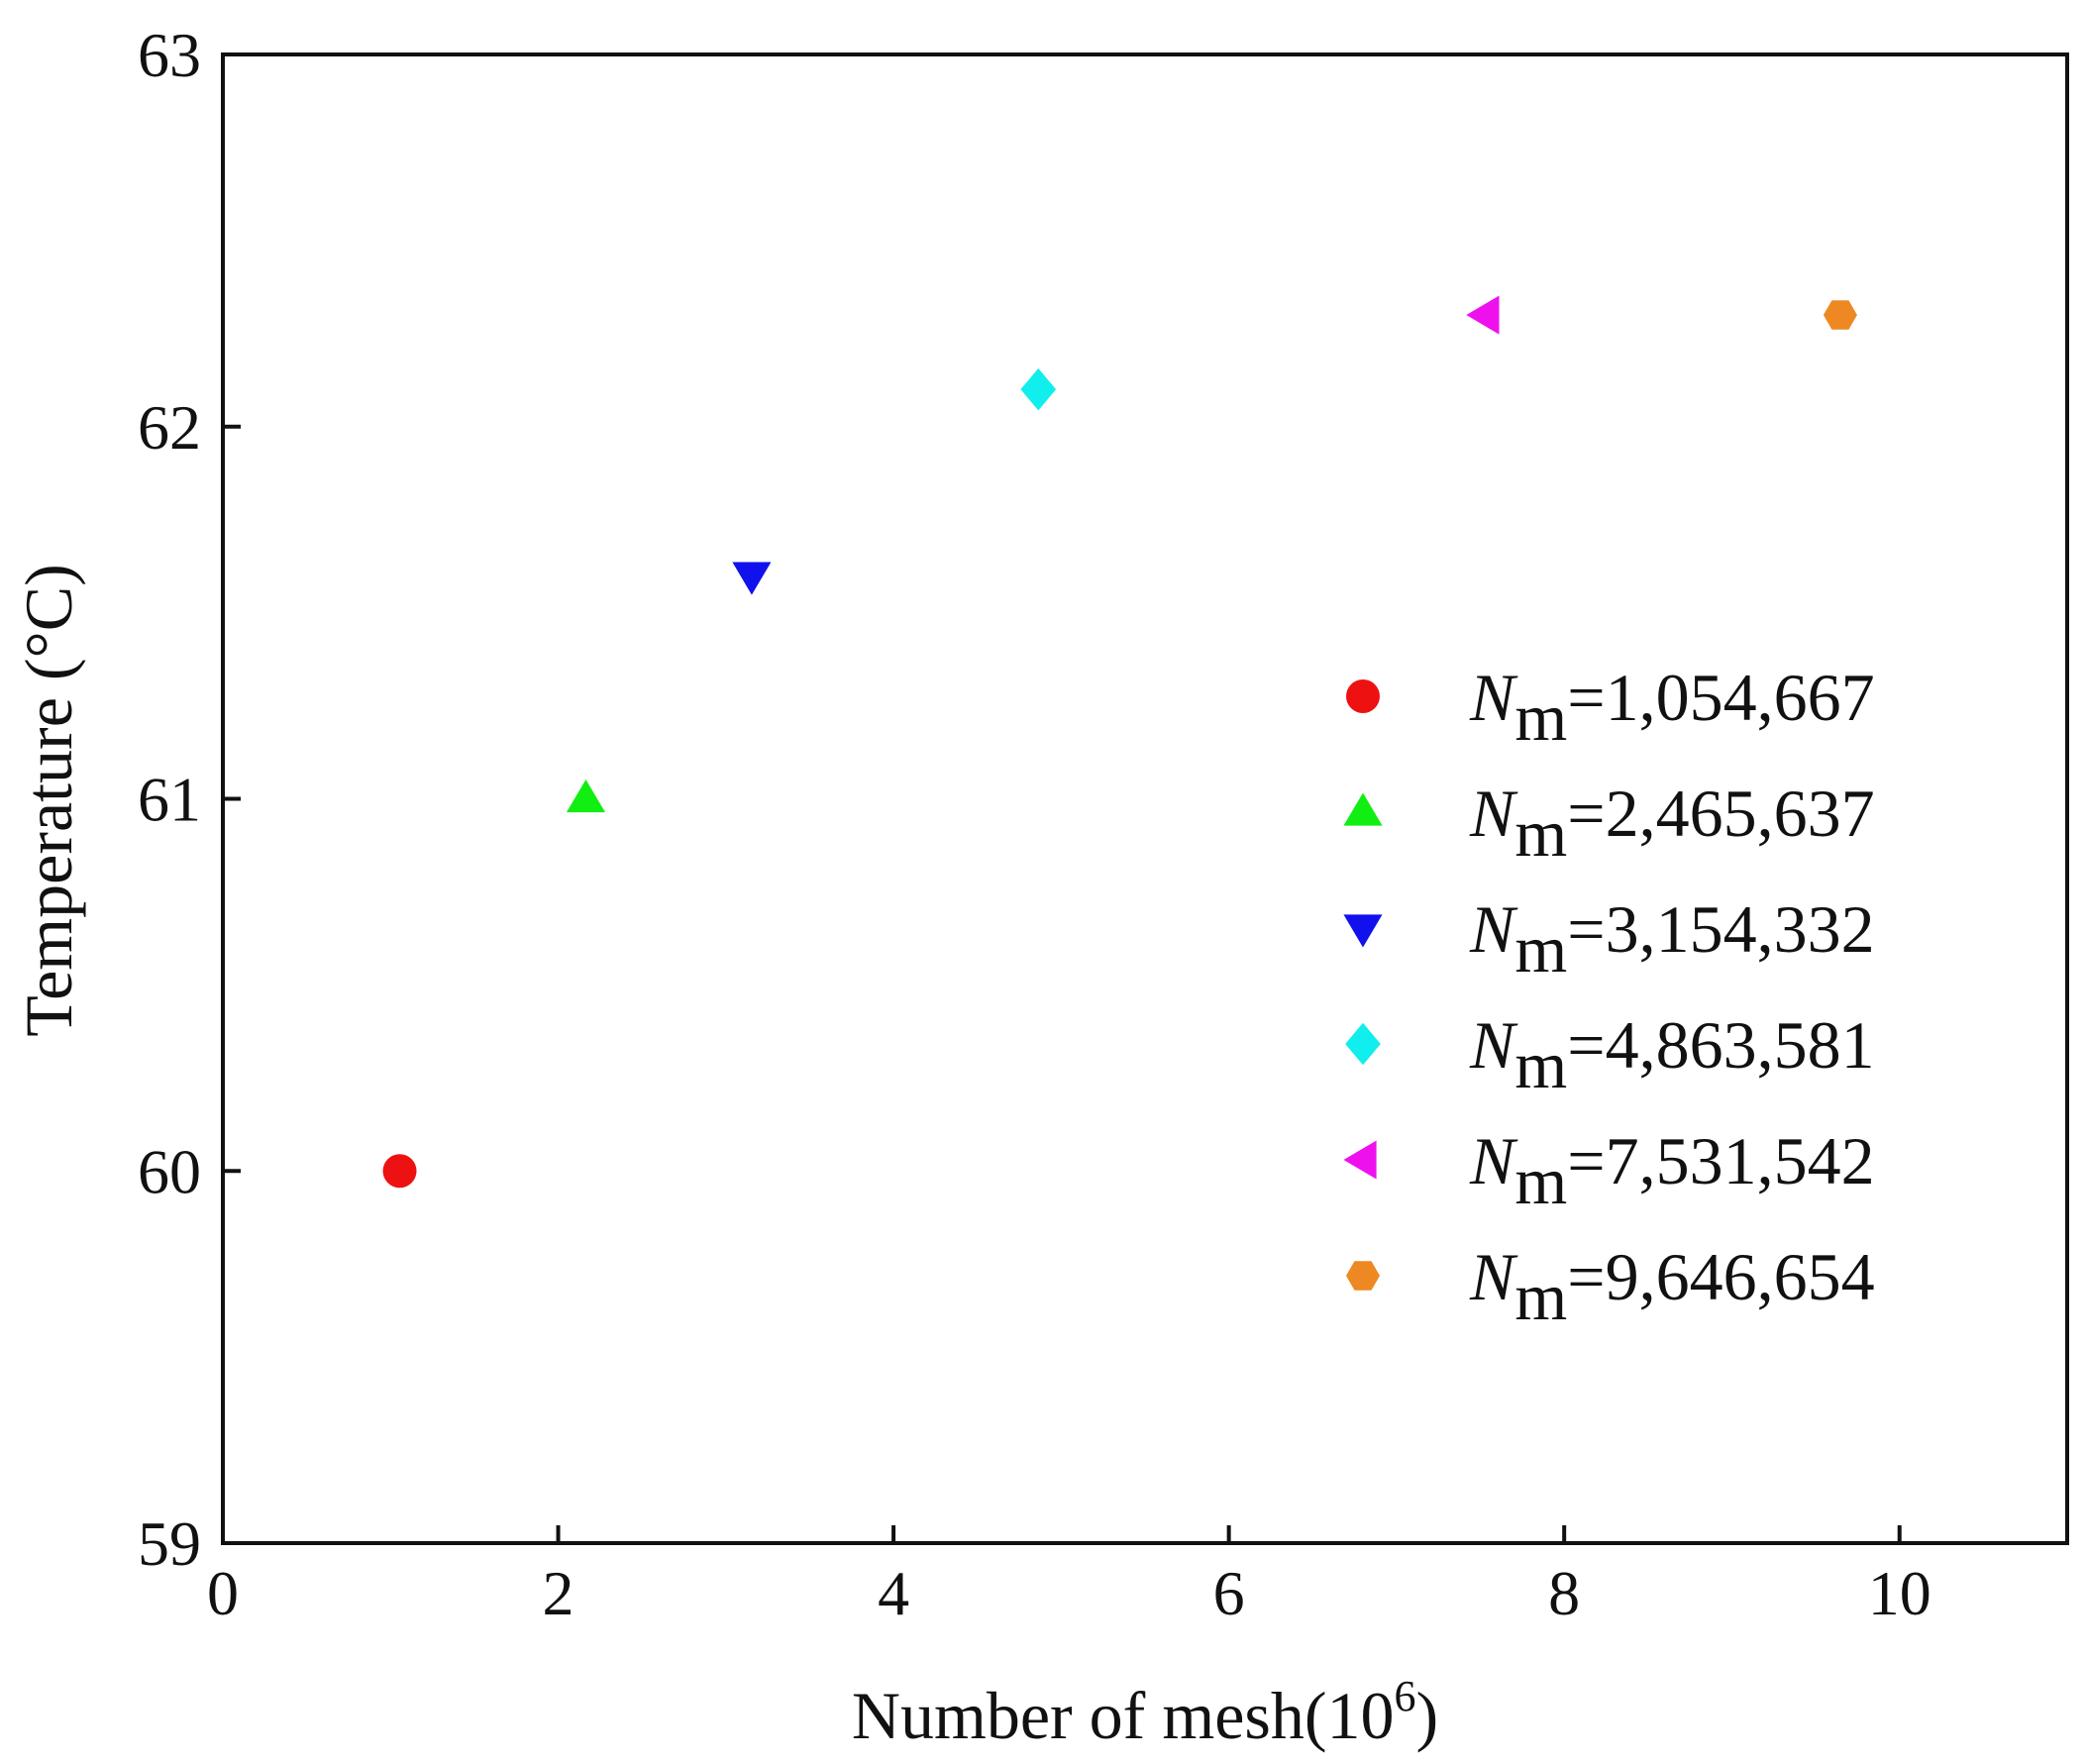 This screenshot has height=1764, width=2087. I want to click on legend-label-value: =3,154,332, so click(1720, 929).